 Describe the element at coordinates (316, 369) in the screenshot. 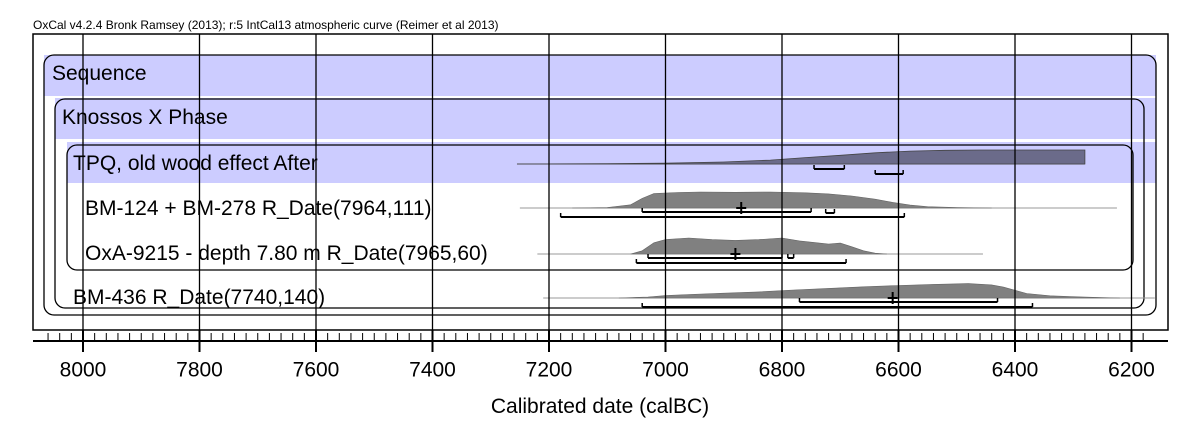

I see `tick-label-7600: 7600` at that location.